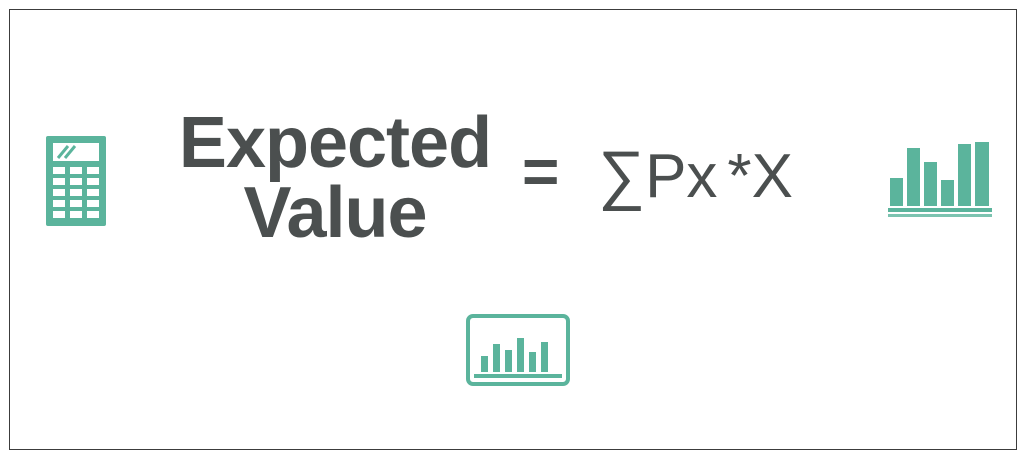 This screenshot has width=1024, height=461. I want to click on calculator-icon, so click(76, 181).